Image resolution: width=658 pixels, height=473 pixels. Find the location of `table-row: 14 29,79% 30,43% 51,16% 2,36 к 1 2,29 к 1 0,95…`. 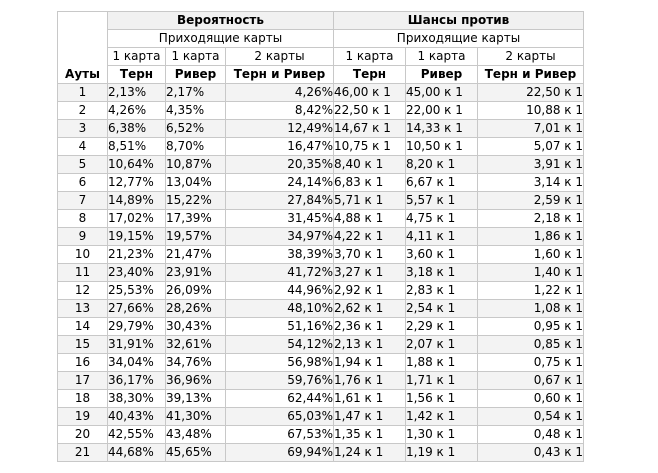

table-row: 14 29,79% 30,43% 51,16% 2,36 к 1 2,29 к 1 0,95… is located at coordinates (320, 326).